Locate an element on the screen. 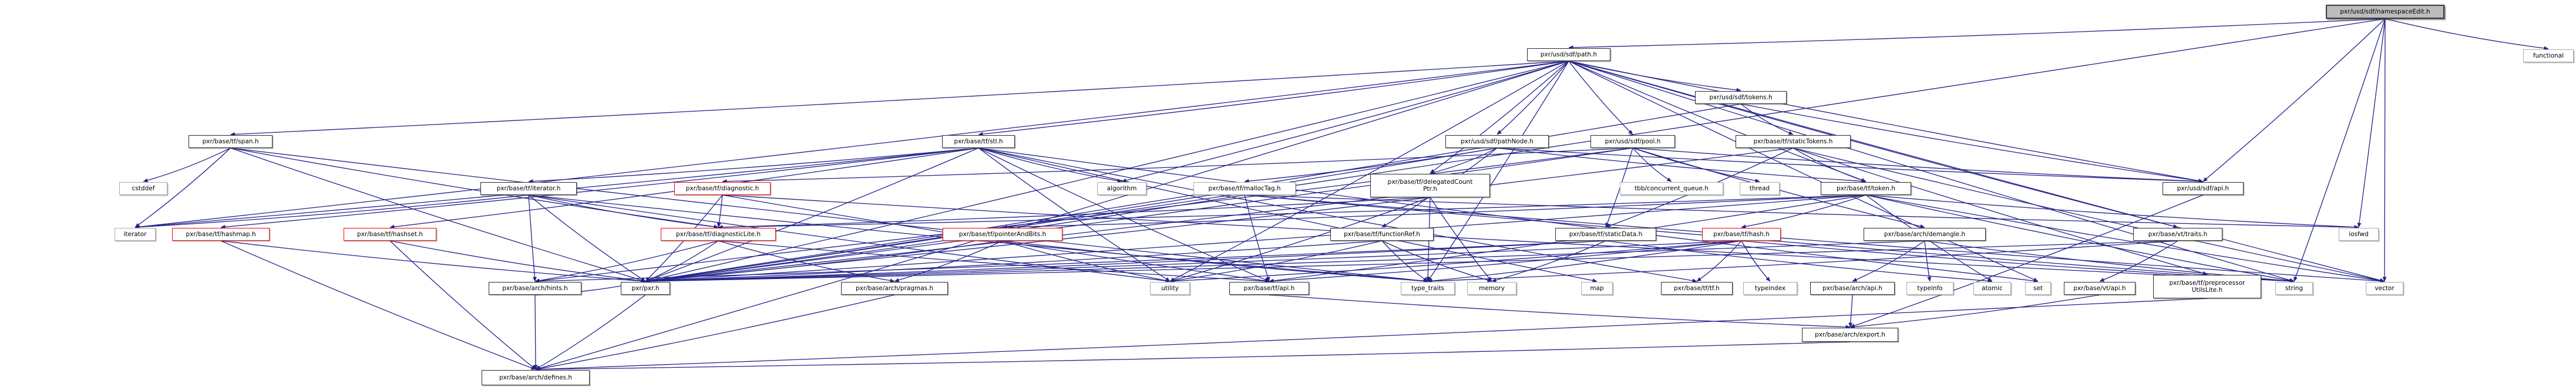  edge-demangle-to-arch_api is located at coordinates (1889, 261).